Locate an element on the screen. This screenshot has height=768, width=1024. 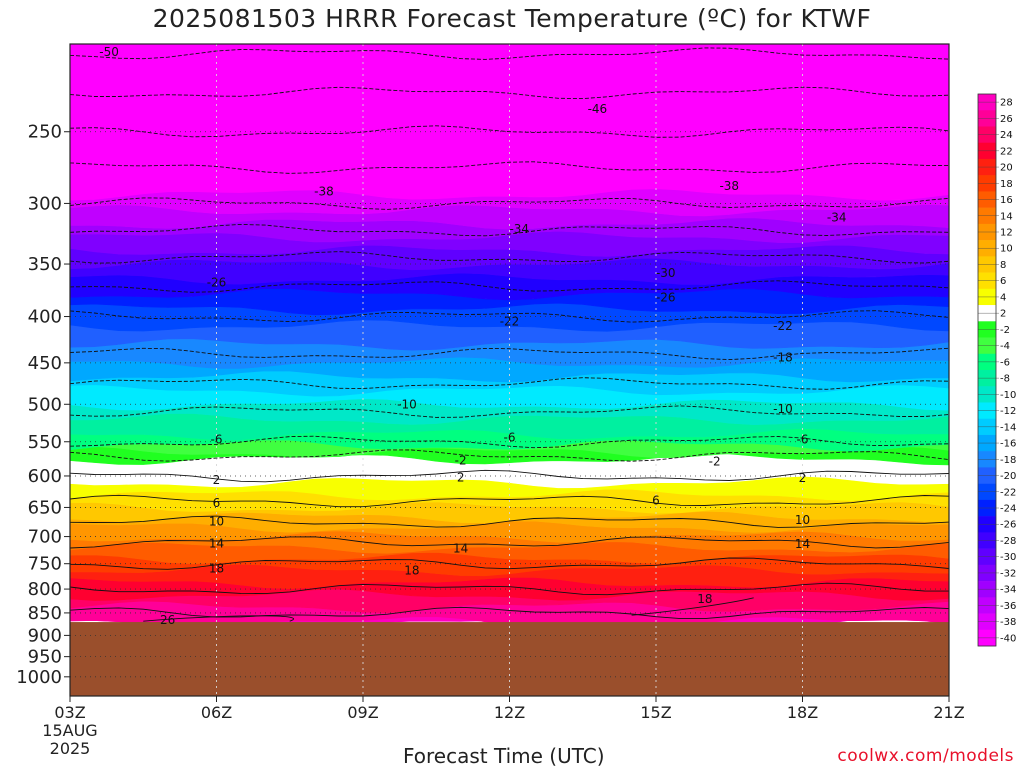
x-tick-label: 12Z is located at coordinates (509, 712).